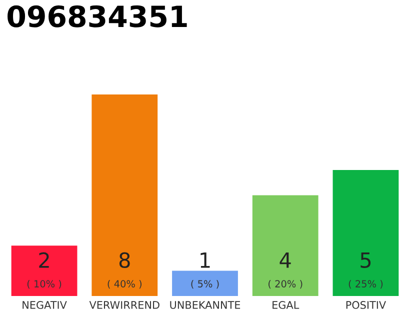  Describe the element at coordinates (125, 284) in the screenshot. I see `annotation: ( 40% )` at that location.